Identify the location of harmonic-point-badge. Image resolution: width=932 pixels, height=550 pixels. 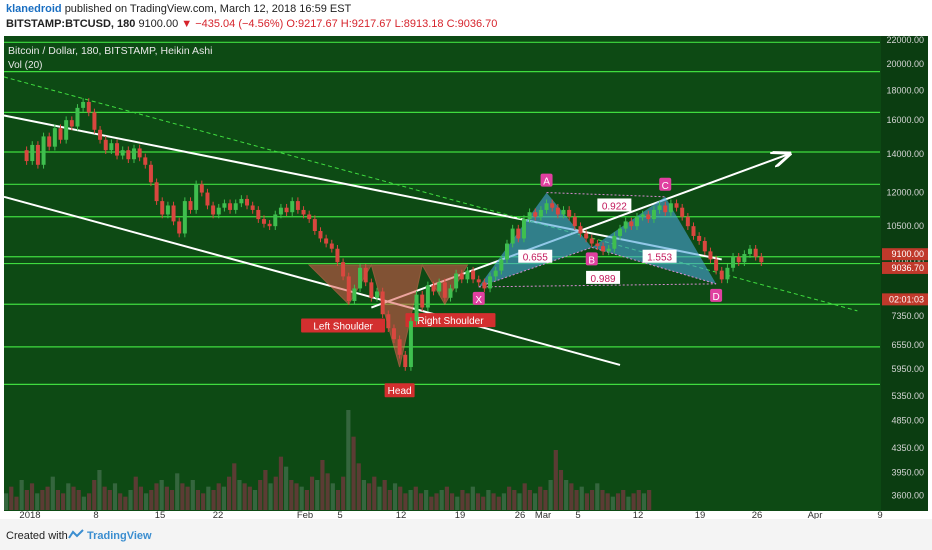
(591, 259).